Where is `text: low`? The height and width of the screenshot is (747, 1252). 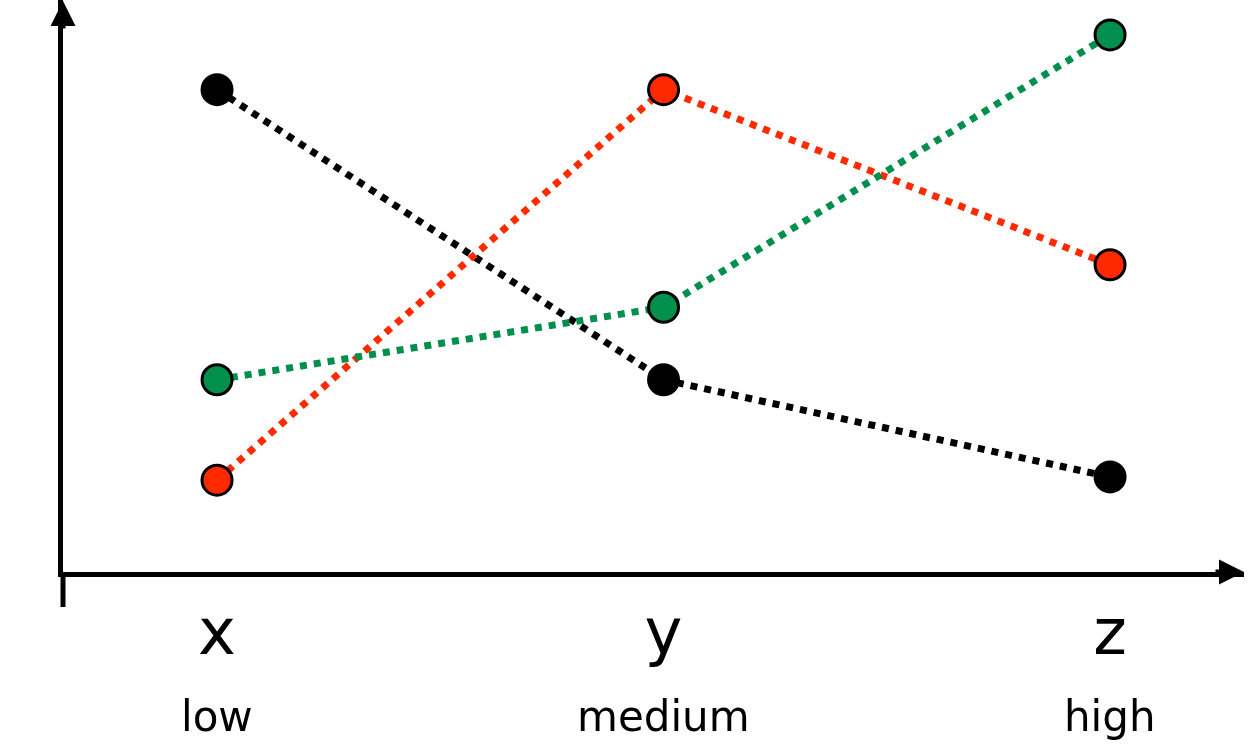
text: low is located at coordinates (217, 716).